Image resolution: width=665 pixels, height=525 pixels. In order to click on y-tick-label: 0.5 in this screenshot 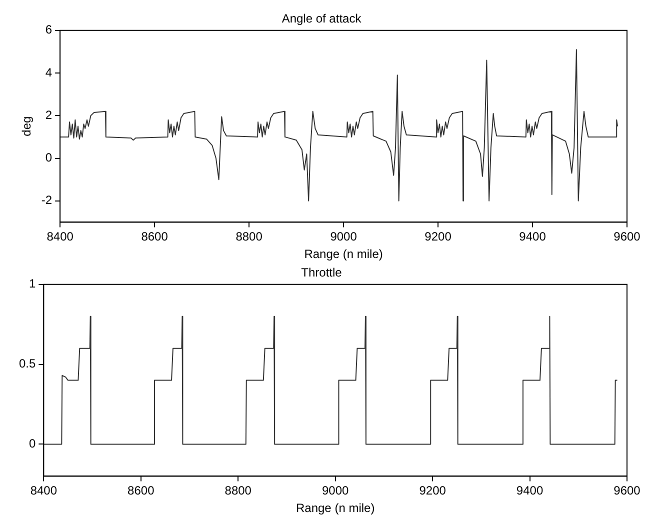, I will do `click(27, 363)`.